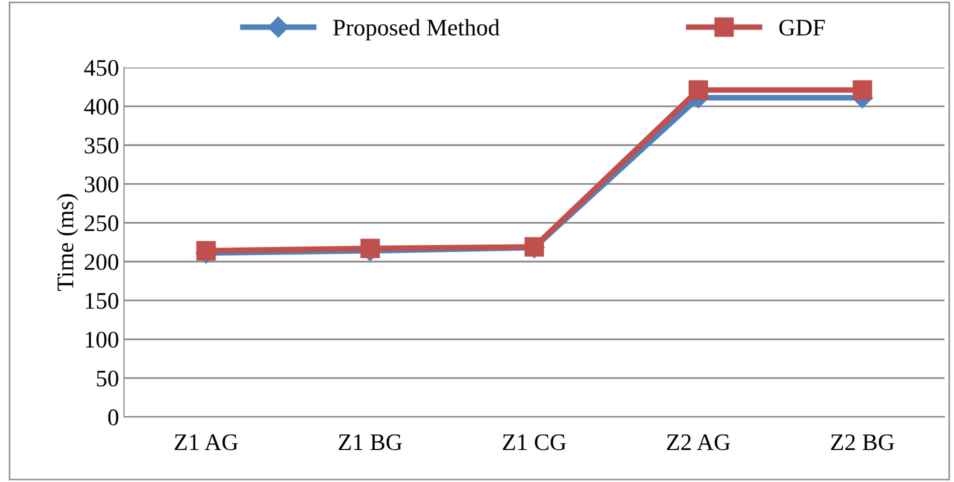 Image resolution: width=954 pixels, height=482 pixels. Describe the element at coordinates (416, 29) in the screenshot. I see `legend-label: Proposed Method` at that location.